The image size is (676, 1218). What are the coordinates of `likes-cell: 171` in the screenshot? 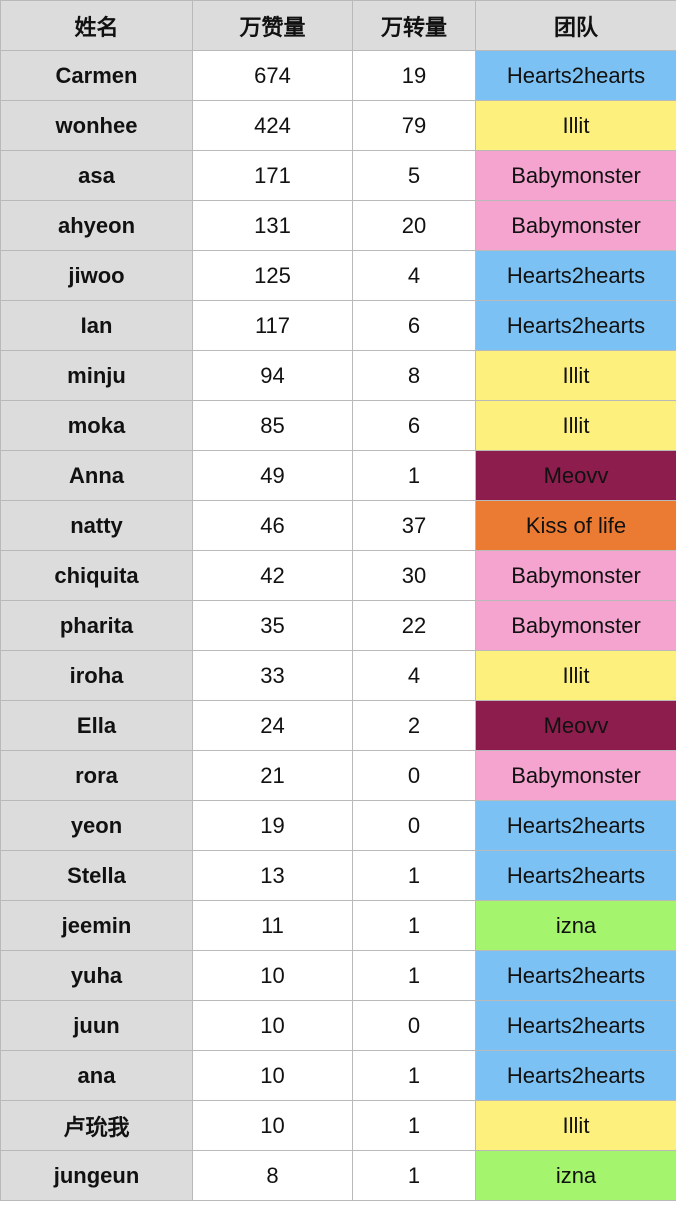 It's located at (272, 175).